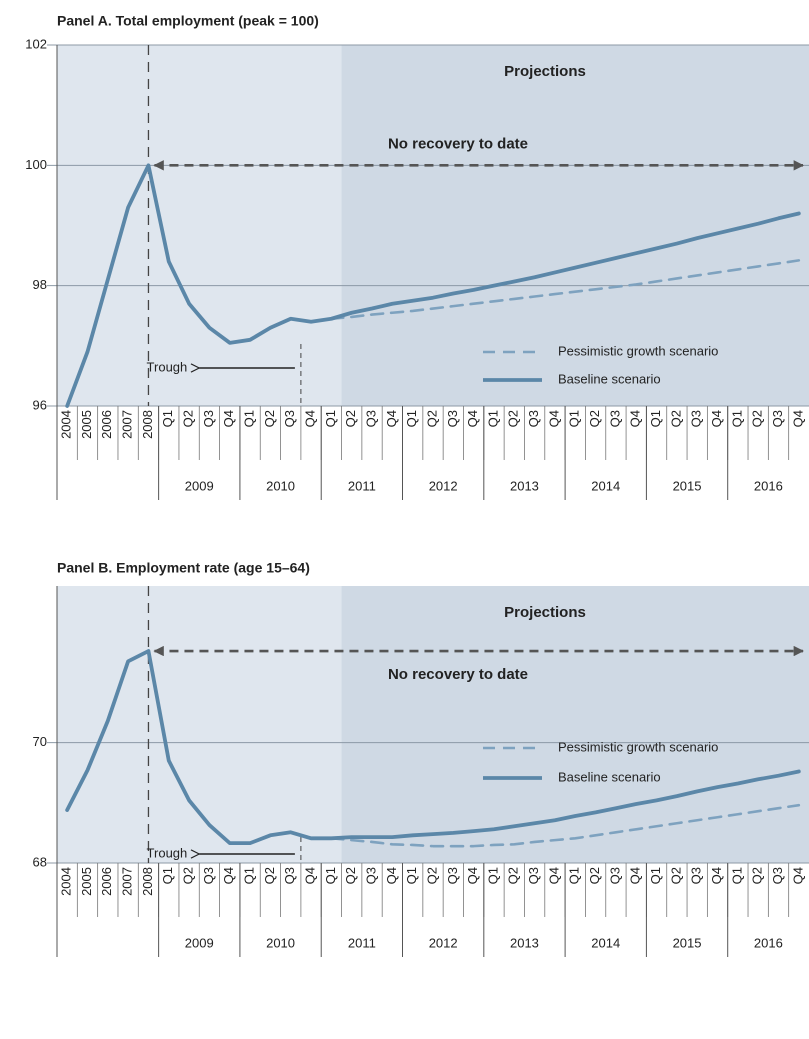  I want to click on trough-label: Trough, so click(167, 366).